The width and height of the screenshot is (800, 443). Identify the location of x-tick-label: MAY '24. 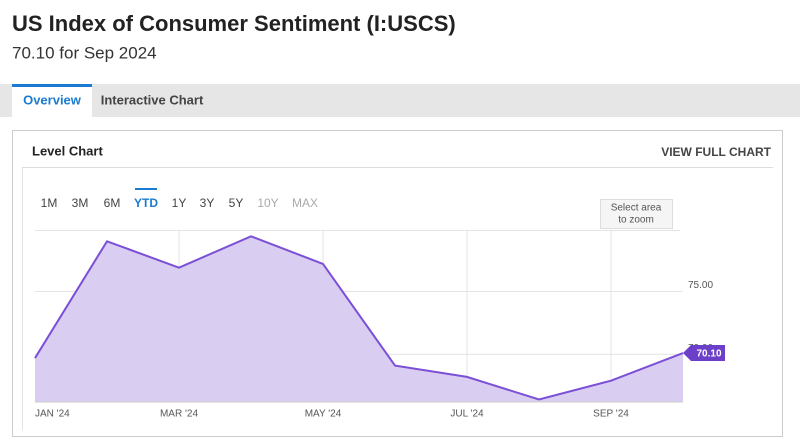
(323, 414).